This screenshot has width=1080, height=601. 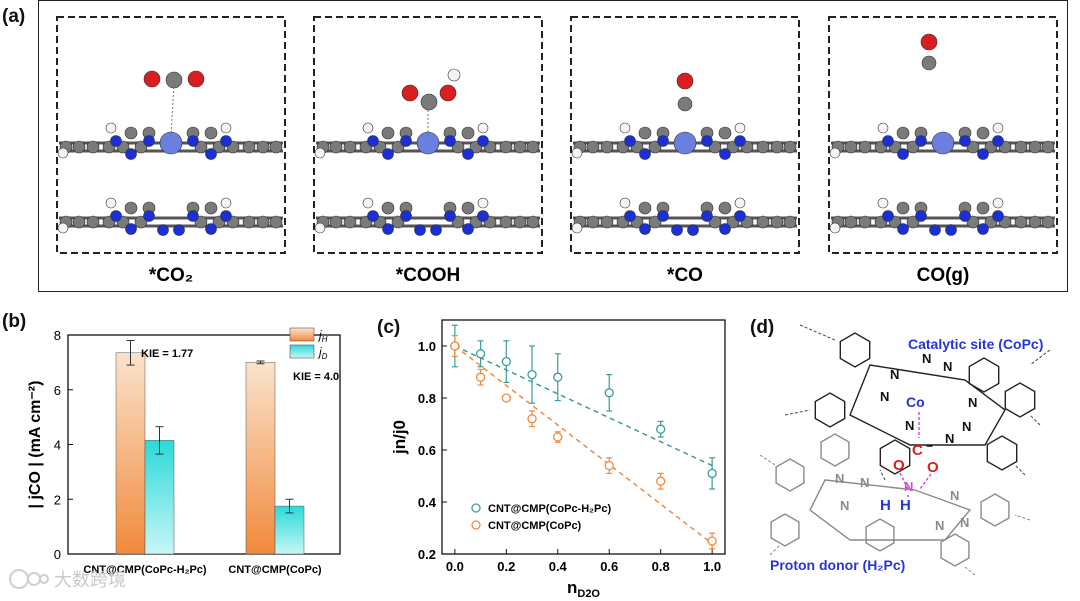 I want to click on x-tick-label: 0.6, so click(x=609, y=566).